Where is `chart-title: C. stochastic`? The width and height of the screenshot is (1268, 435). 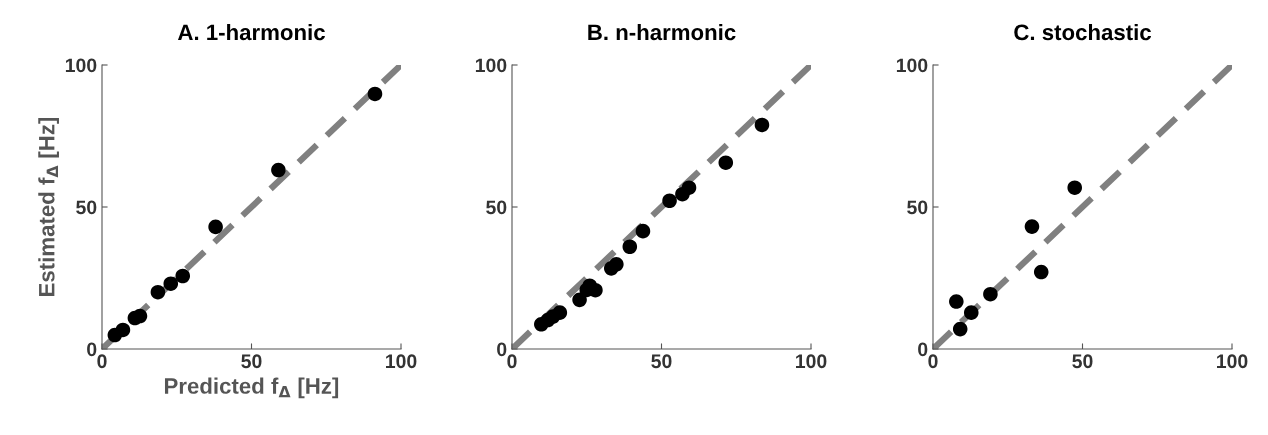
chart-title: C. stochastic is located at coordinates (1083, 32).